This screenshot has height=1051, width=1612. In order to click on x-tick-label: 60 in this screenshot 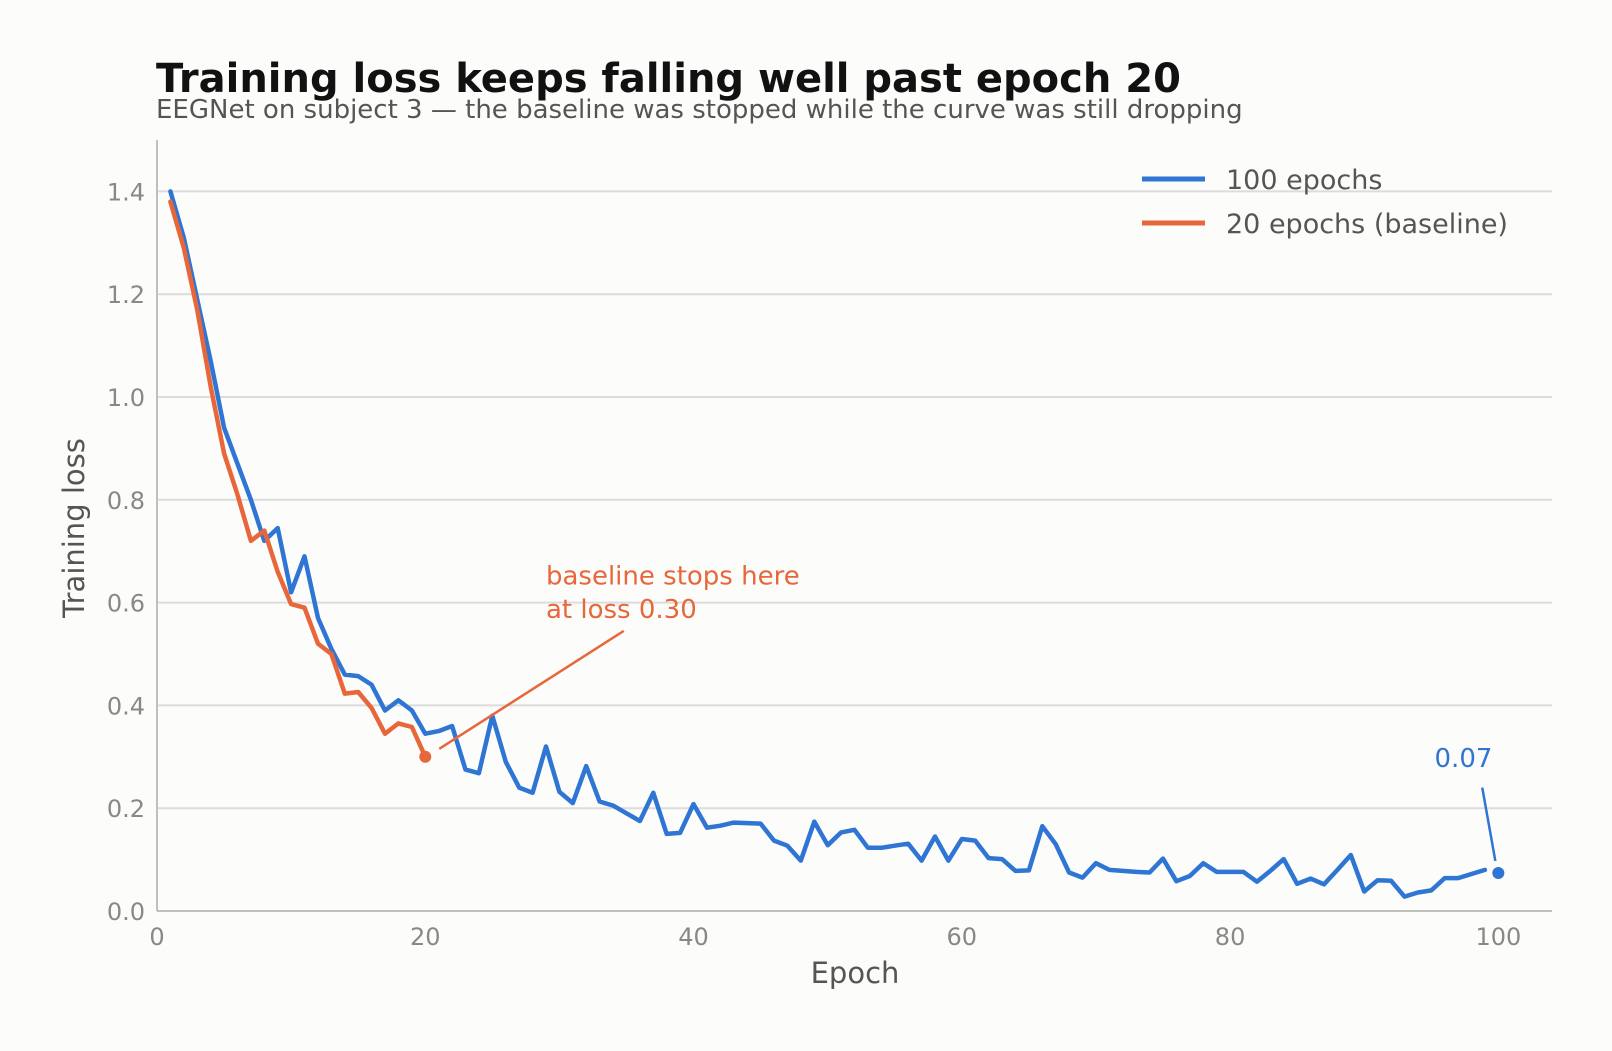, I will do `click(962, 937)`.